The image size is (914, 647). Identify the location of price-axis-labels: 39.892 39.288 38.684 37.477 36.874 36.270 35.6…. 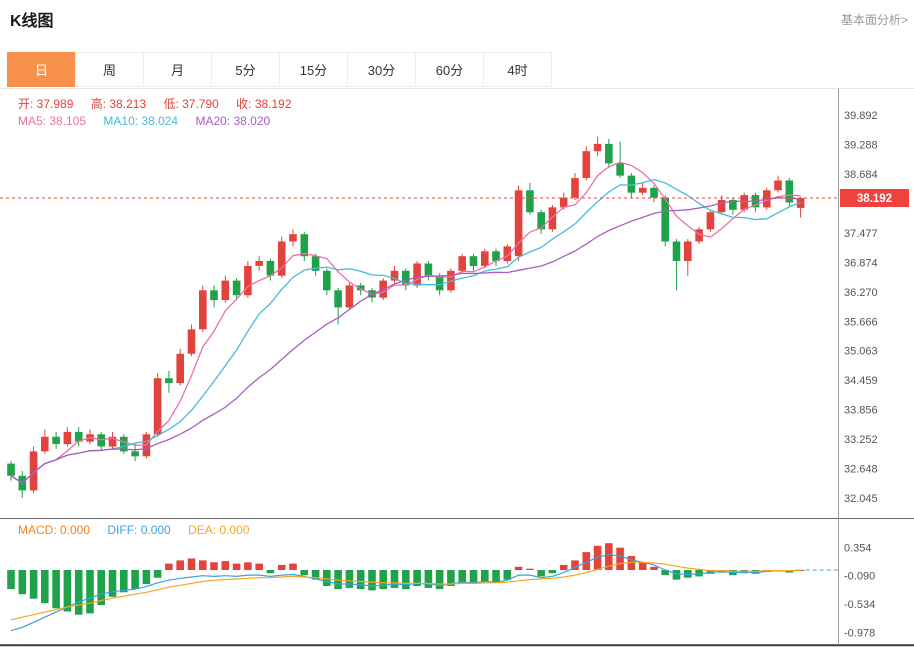
(861, 307).